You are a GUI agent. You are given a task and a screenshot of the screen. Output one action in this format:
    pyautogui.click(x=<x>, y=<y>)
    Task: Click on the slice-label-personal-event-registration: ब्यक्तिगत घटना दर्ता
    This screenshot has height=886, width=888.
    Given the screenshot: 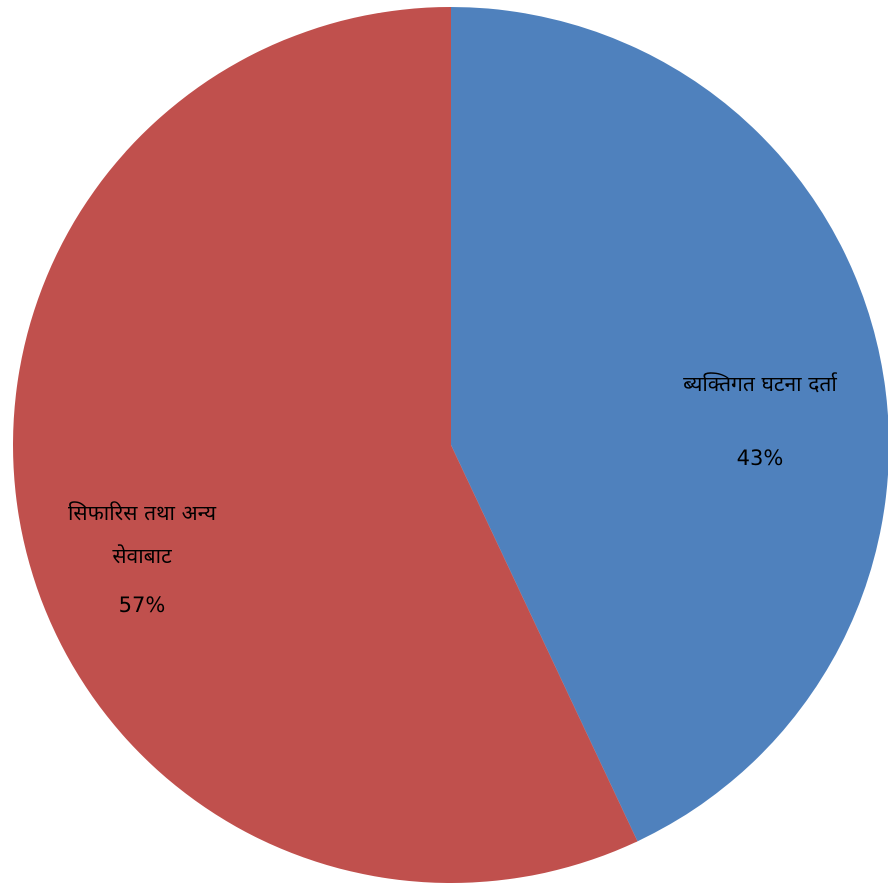 What is the action you would take?
    pyautogui.click(x=760, y=384)
    